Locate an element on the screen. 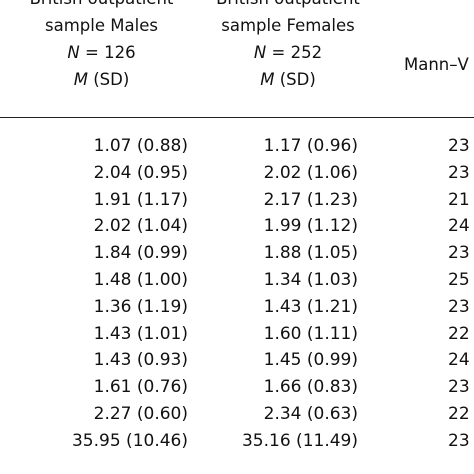 The height and width of the screenshot is (474, 474). n-value: = 252 is located at coordinates (294, 52).